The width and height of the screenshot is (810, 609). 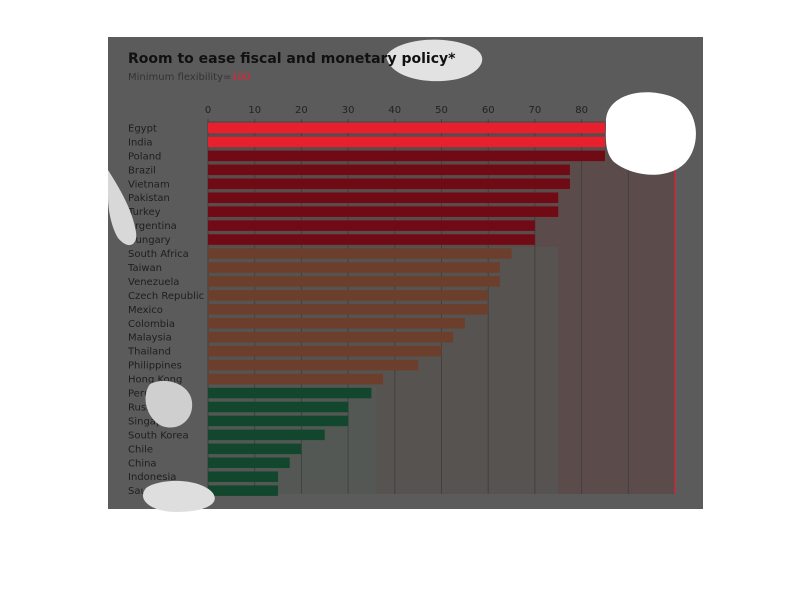 I want to click on category-label: South Africa, so click(x=158, y=254).